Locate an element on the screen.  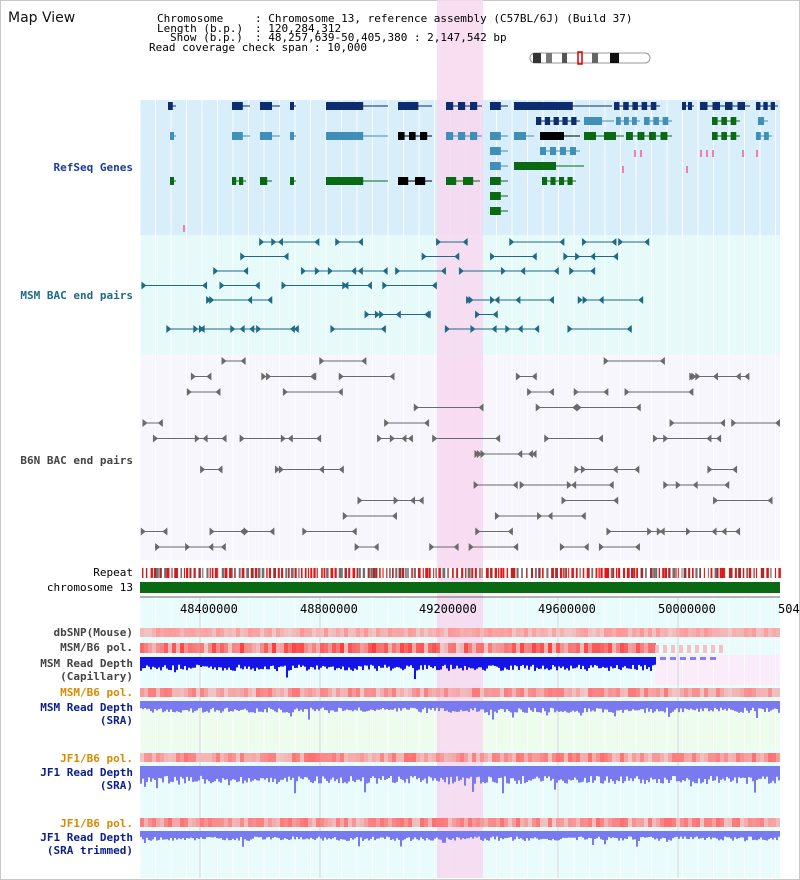
track-label-msm-pol-1: MSM/B6 pol. is located at coordinates (96, 647).